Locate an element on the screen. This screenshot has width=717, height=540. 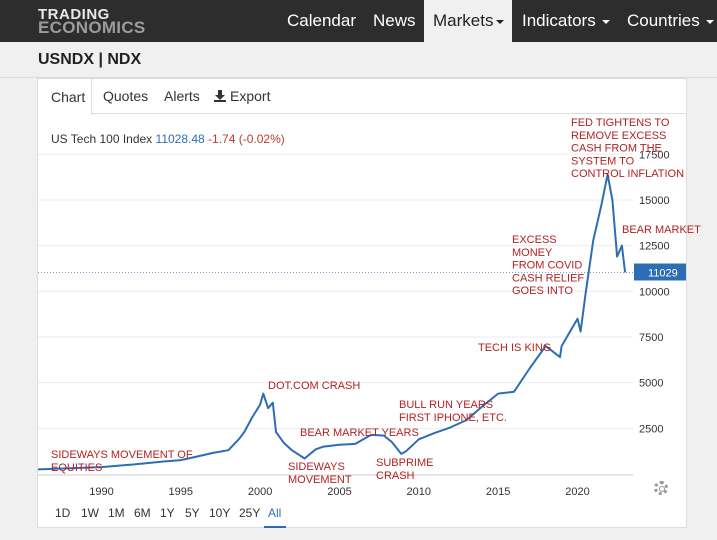
range-1w: 1W is located at coordinates (90, 513).